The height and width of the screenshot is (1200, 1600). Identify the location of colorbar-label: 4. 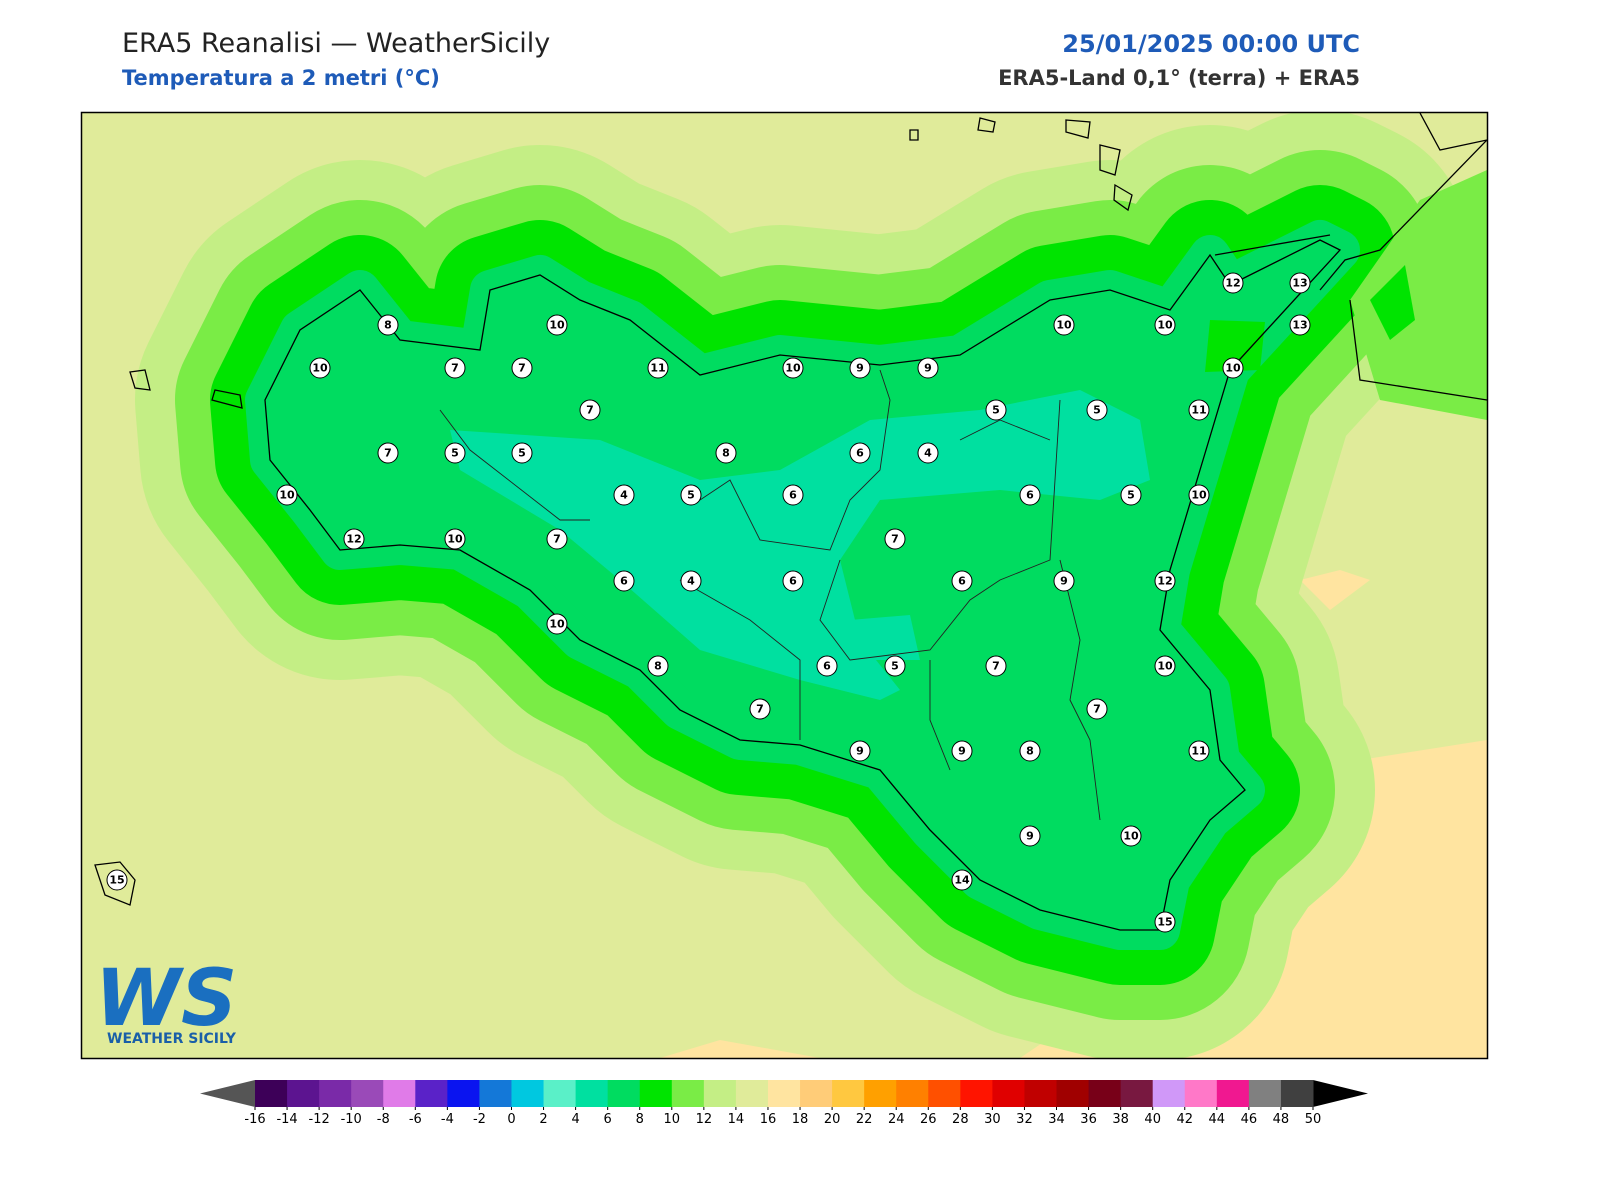
(575, 1119).